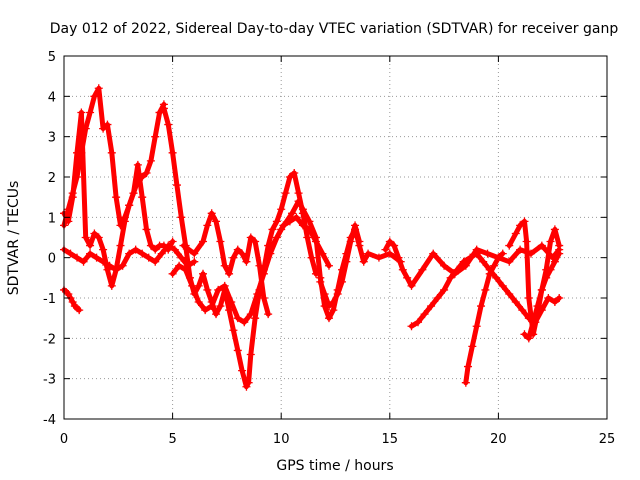  I want to click on x-tick-label: 10, so click(281, 439).